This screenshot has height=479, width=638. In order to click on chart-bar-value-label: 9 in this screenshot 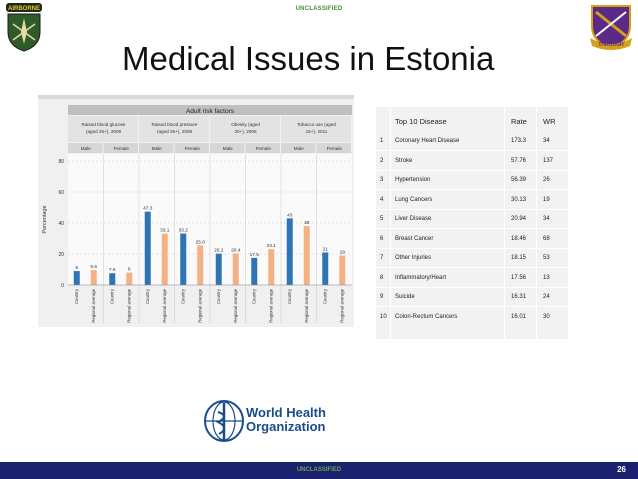, I will do `click(76, 268)`.